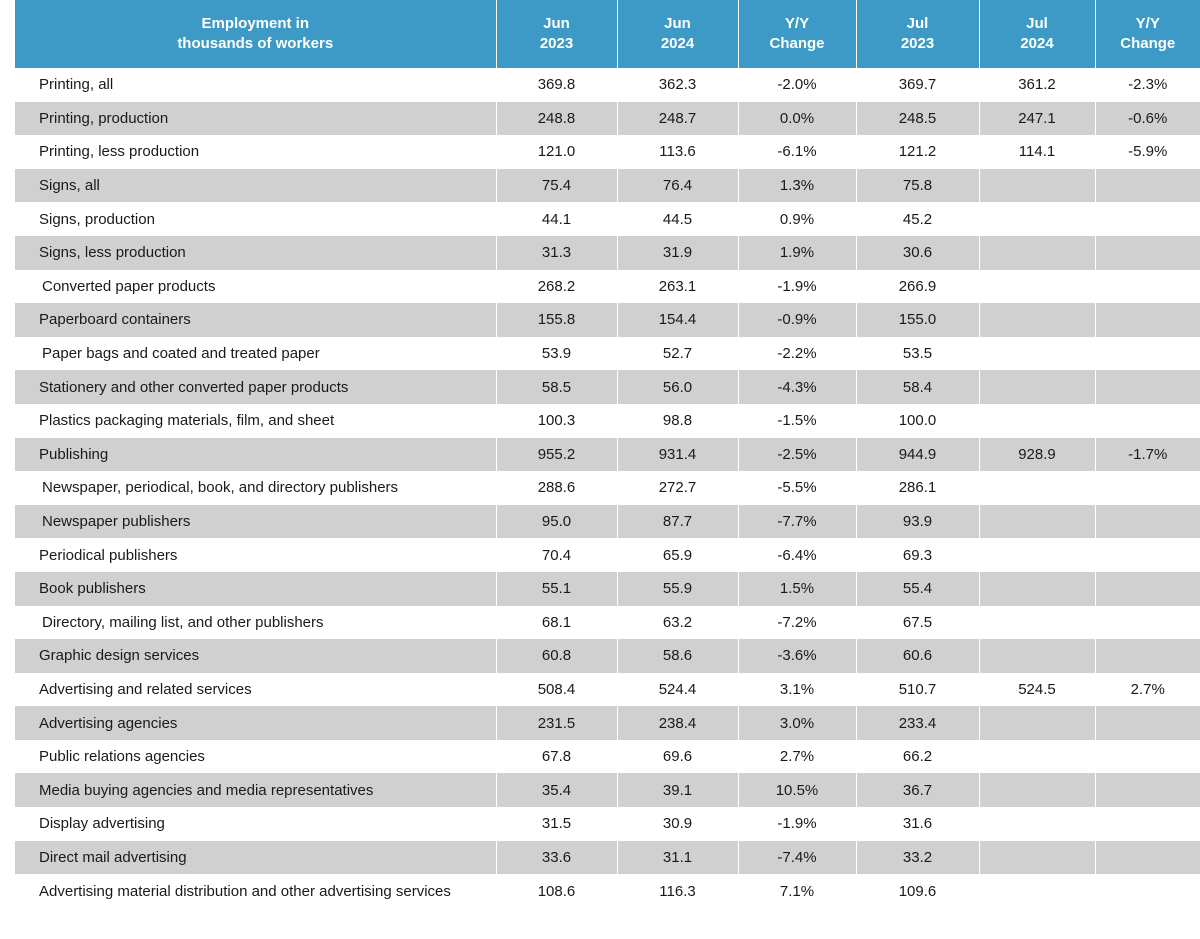 The image size is (1200, 939). I want to click on table-row: Book publishers 55.1 55.9 1.5% 55.4, so click(607, 588).